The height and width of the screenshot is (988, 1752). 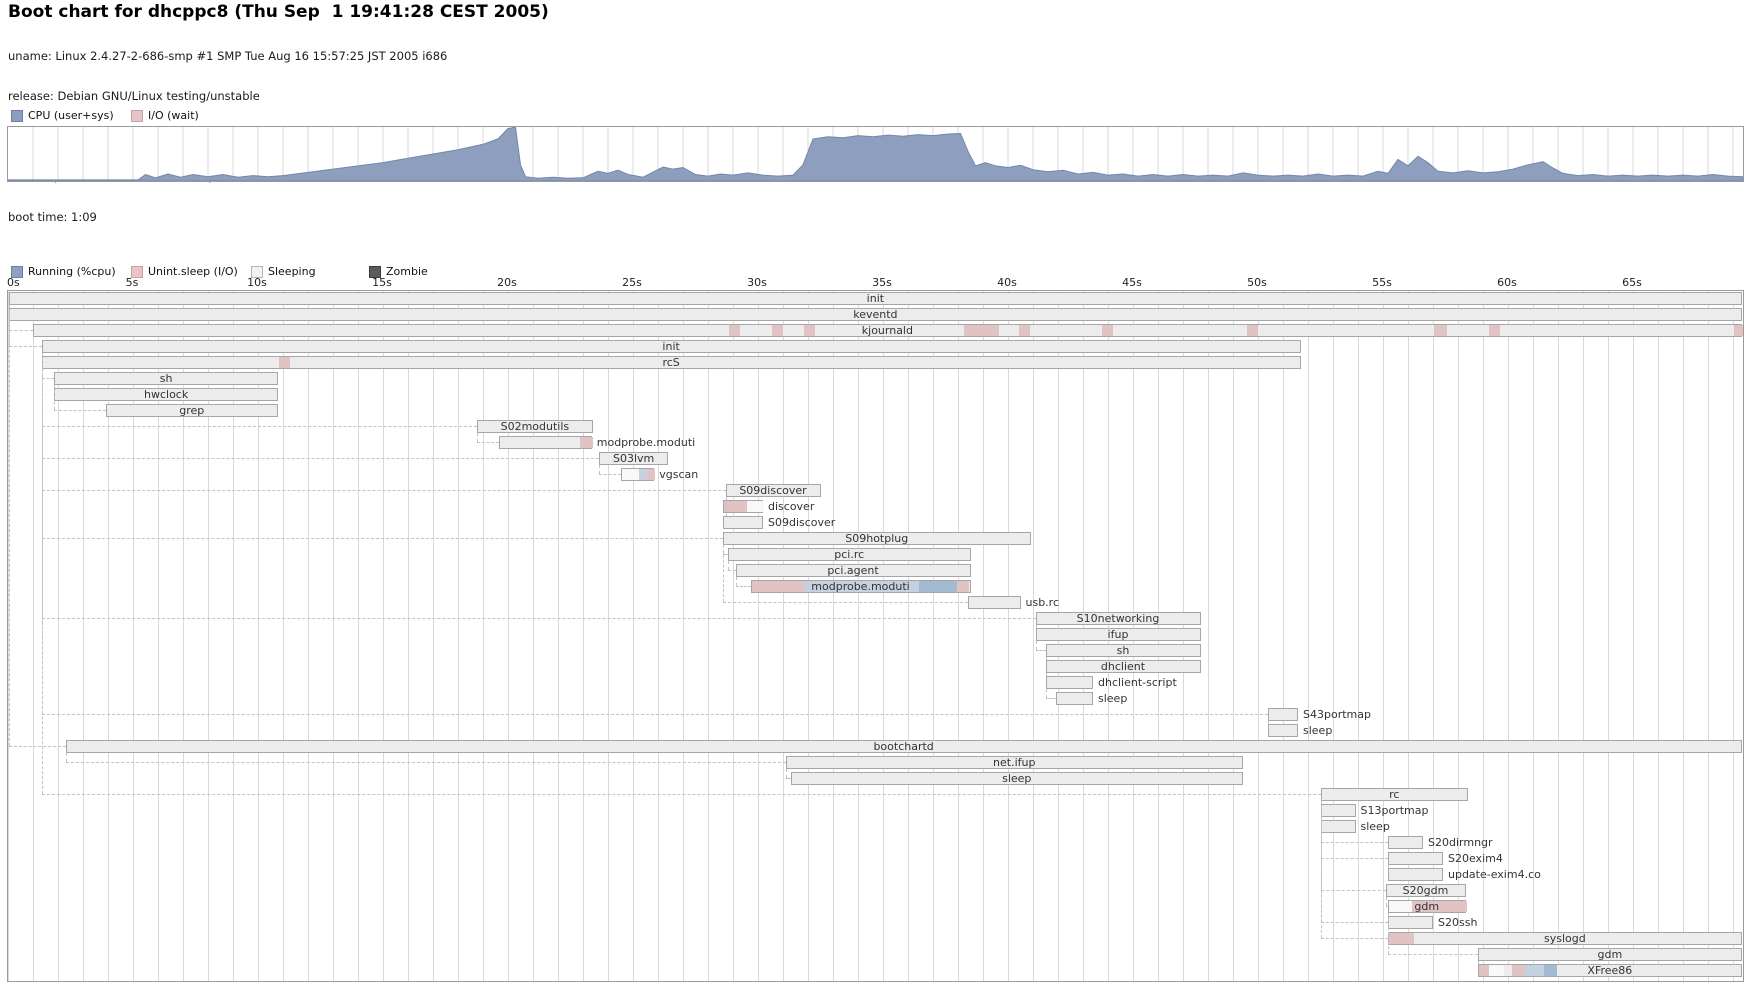 I want to click on axis-tick-label: 10s, so click(x=257, y=282).